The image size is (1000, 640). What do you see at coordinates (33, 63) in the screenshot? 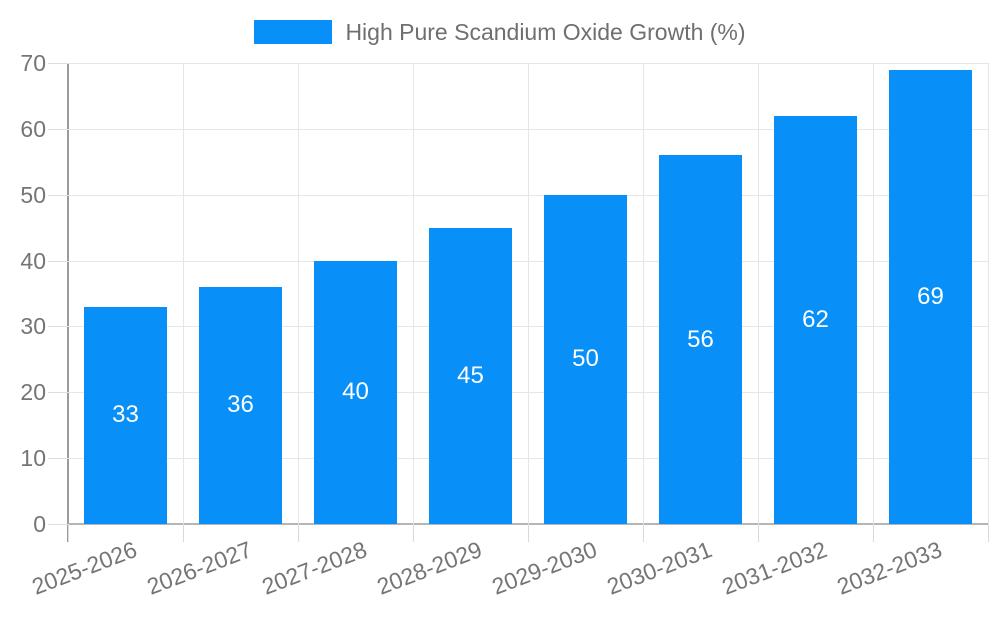
I see `y-tick-label-70: 70` at bounding box center [33, 63].